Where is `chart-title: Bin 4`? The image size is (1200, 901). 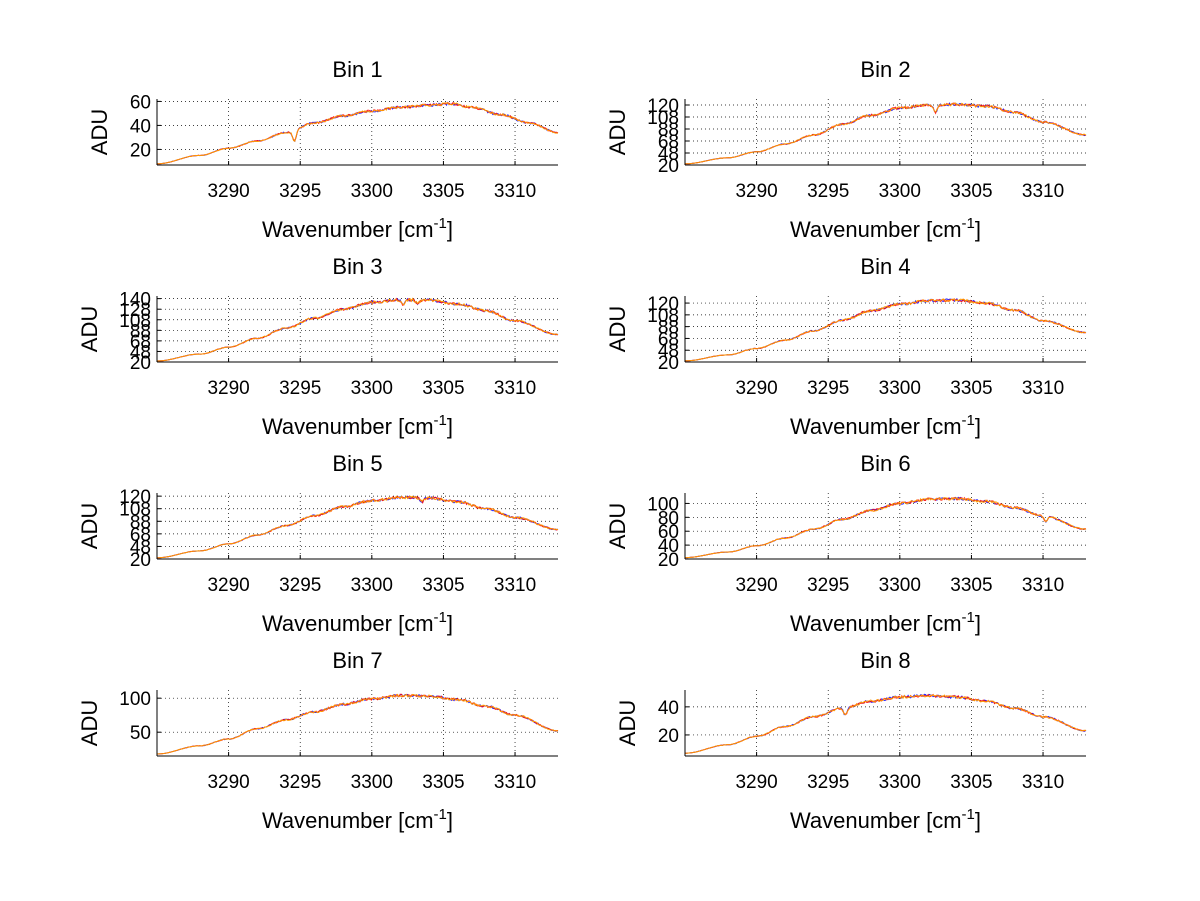
chart-title: Bin 4 is located at coordinates (885, 266).